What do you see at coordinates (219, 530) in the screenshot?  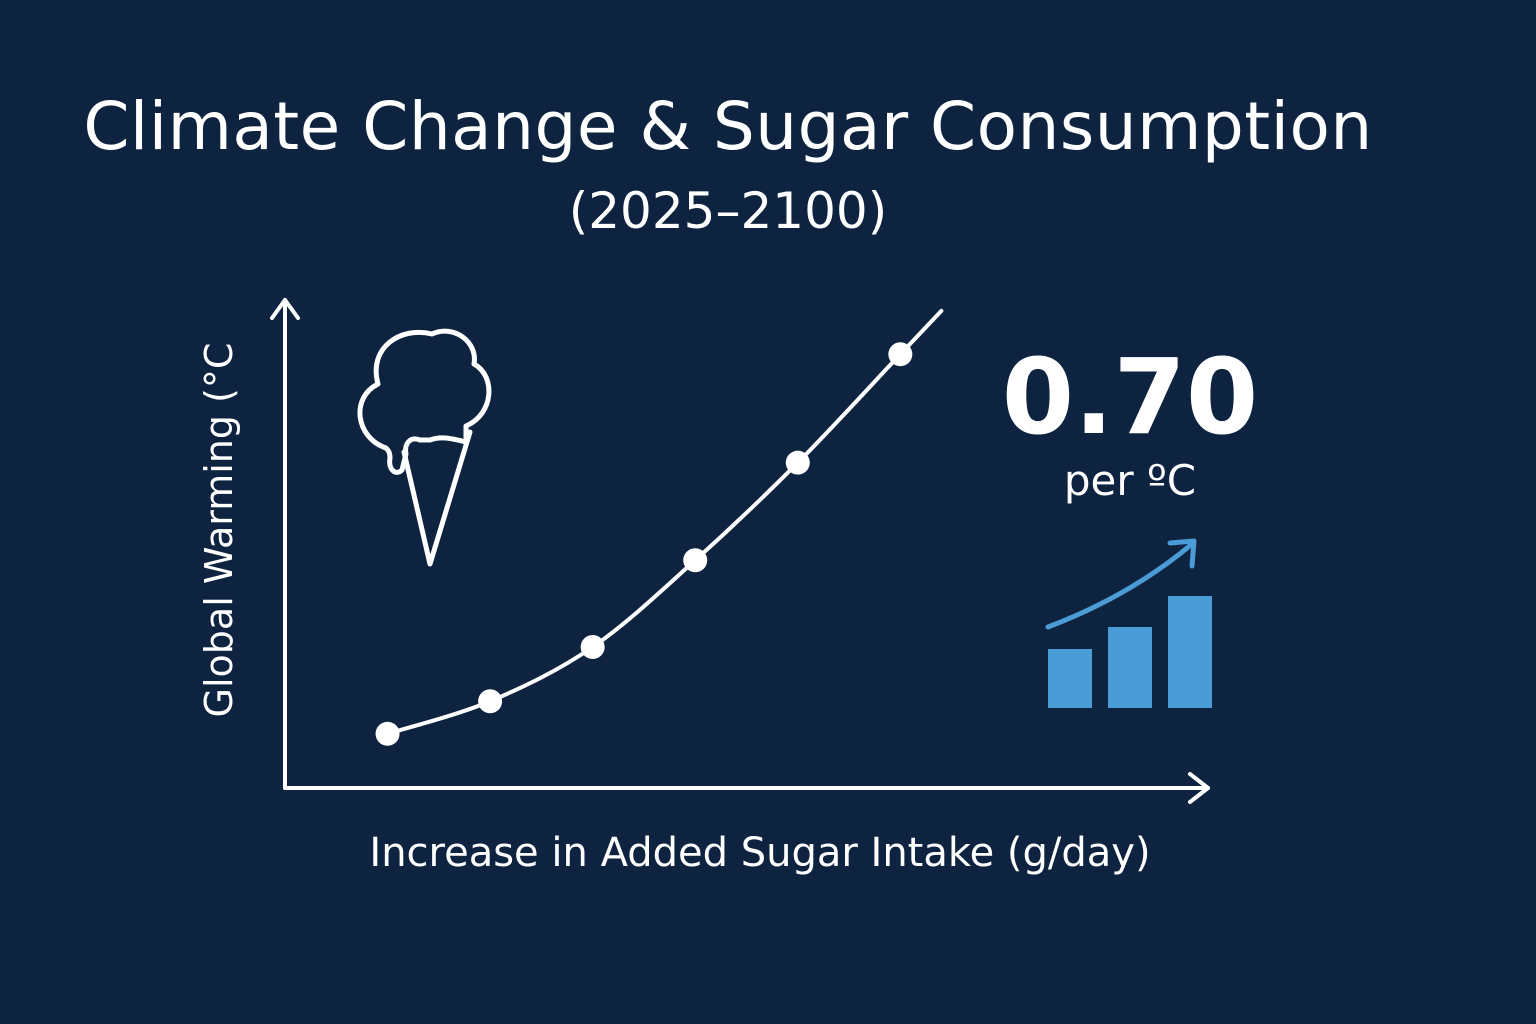 I see `y-axis-label: Global Warming (°C` at bounding box center [219, 530].